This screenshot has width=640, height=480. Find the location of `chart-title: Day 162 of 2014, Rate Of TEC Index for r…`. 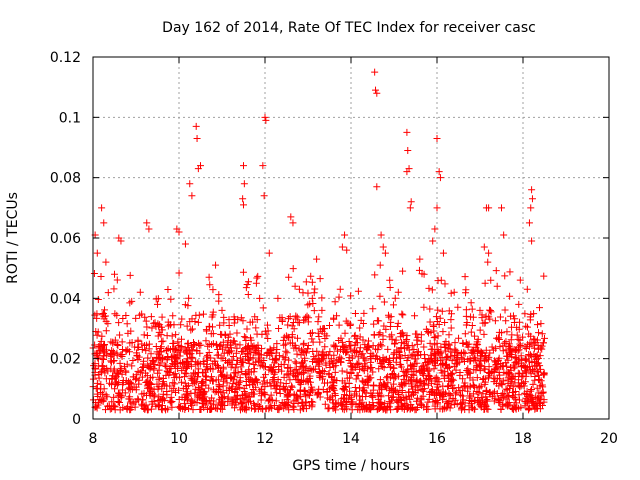

chart-title: Day 162 of 2014, Rate Of TEC Index for r… is located at coordinates (349, 28).